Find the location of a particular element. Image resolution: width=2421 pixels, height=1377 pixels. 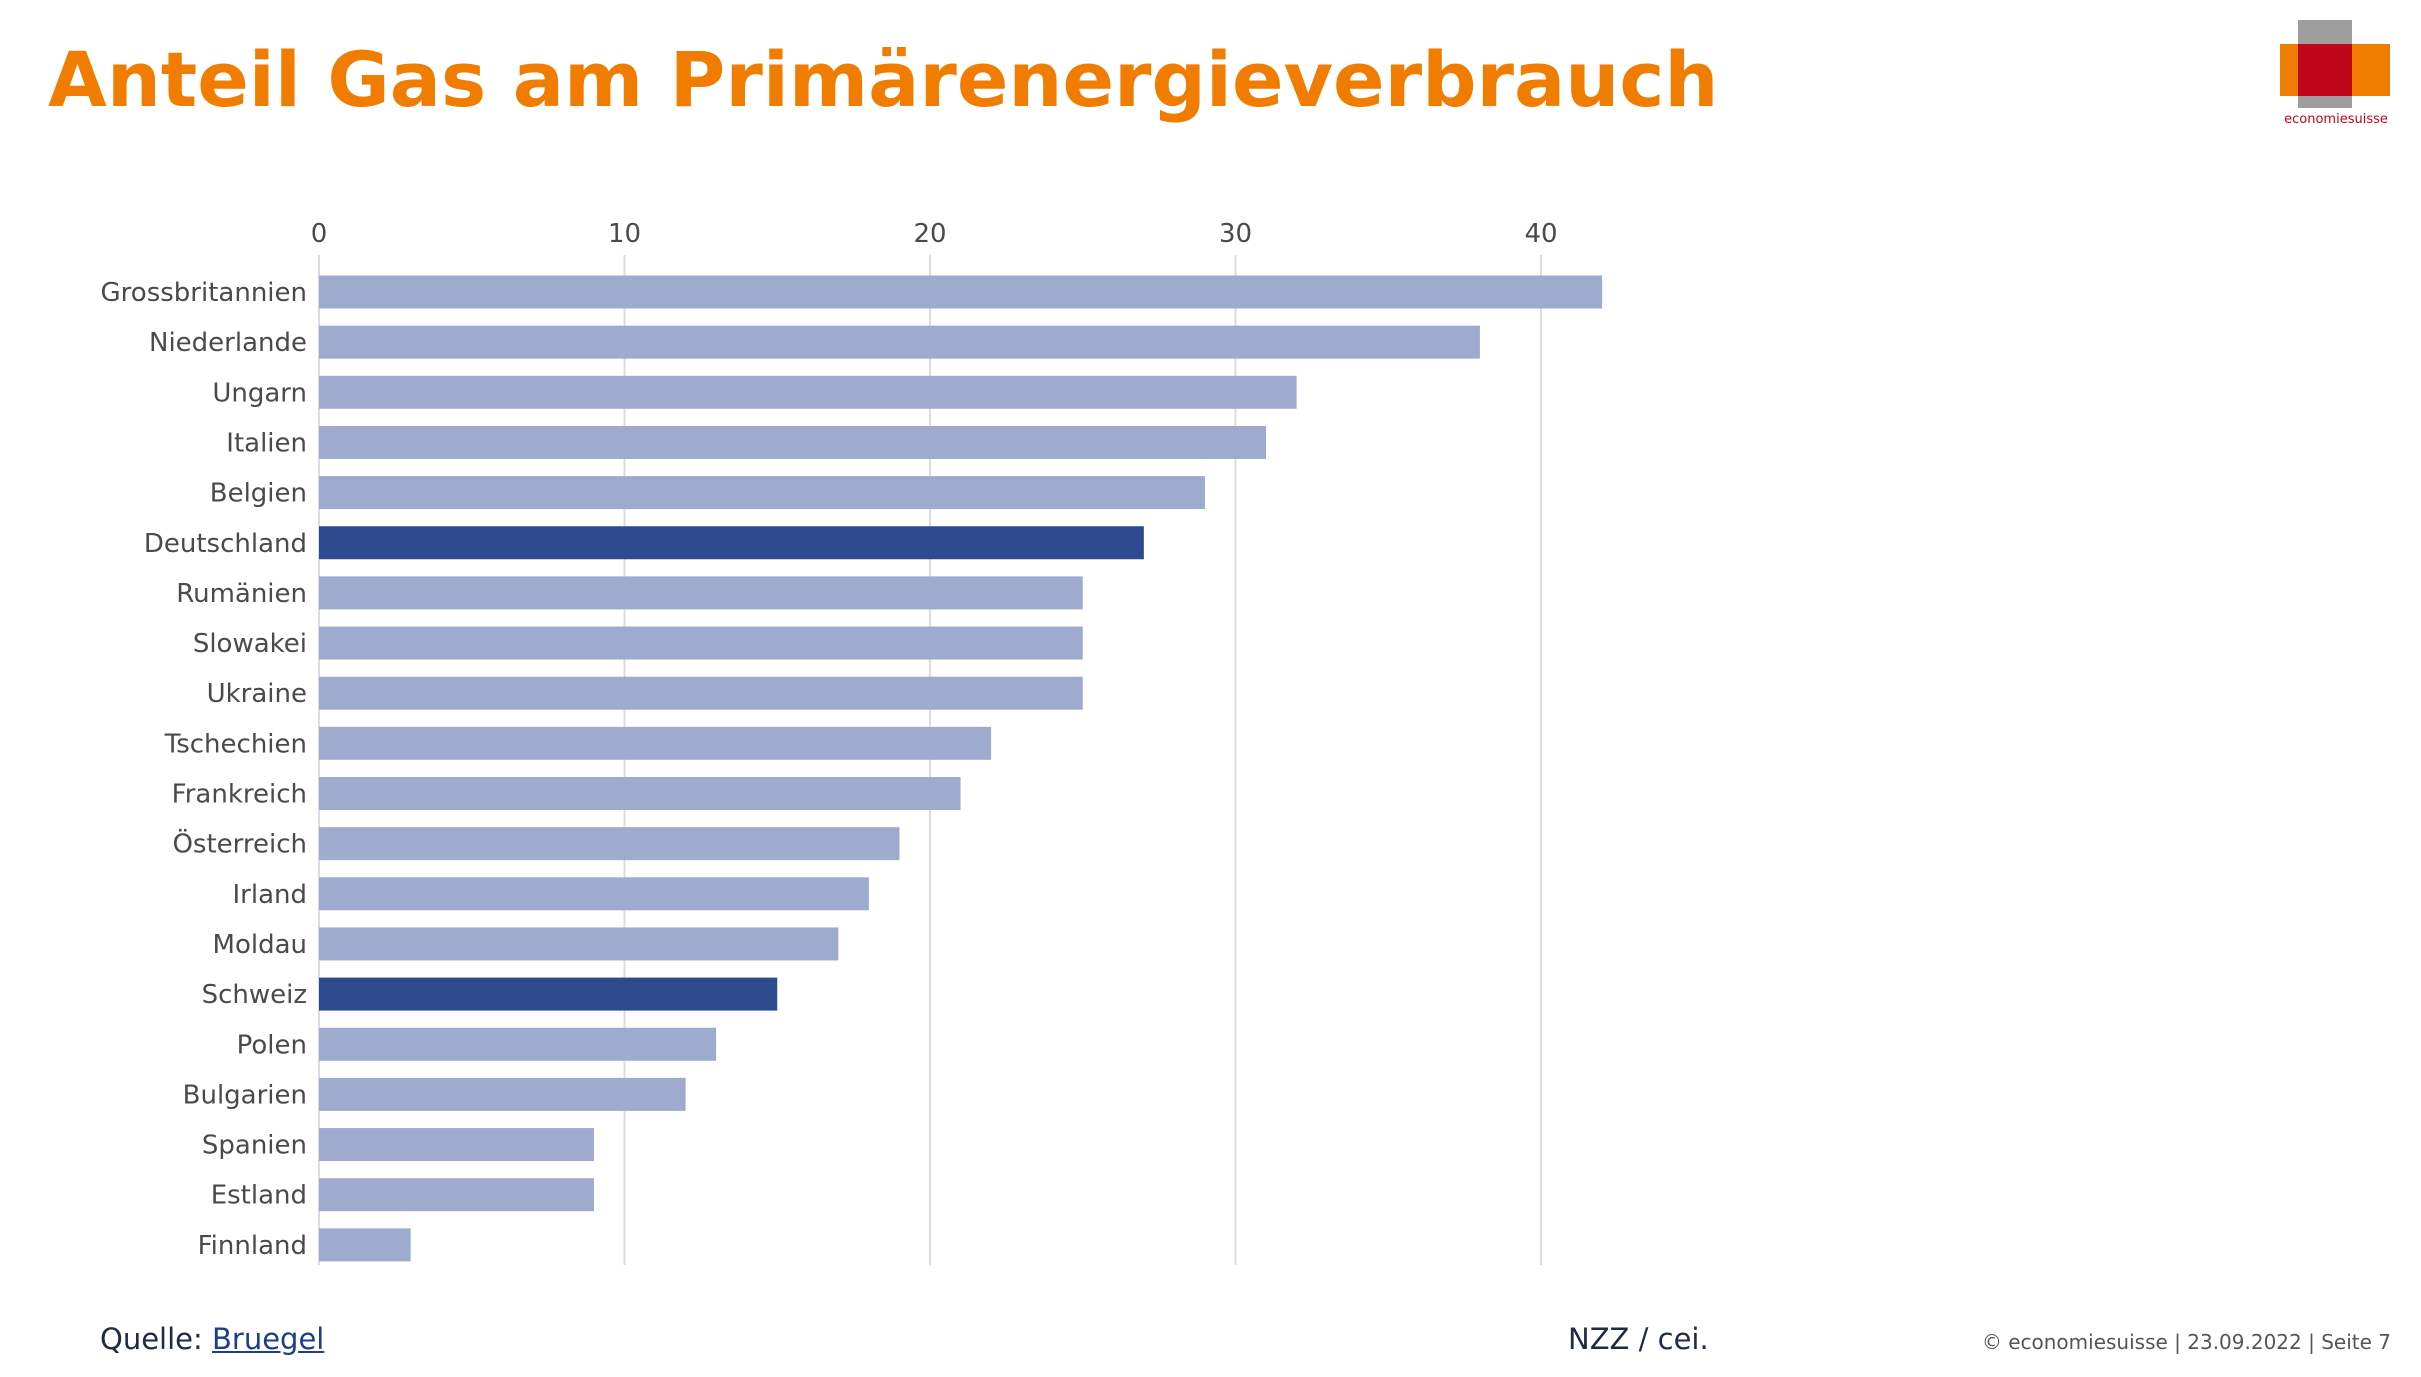

category-label: Spanien is located at coordinates (254, 1146).